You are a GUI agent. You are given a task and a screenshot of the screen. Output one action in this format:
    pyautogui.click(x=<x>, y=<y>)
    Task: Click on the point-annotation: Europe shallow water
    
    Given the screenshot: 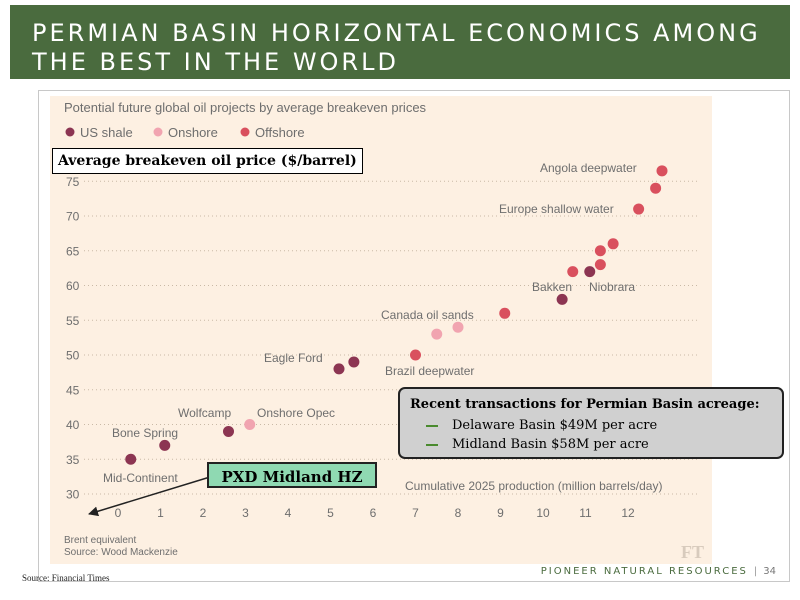 What is the action you would take?
    pyautogui.click(x=556, y=209)
    